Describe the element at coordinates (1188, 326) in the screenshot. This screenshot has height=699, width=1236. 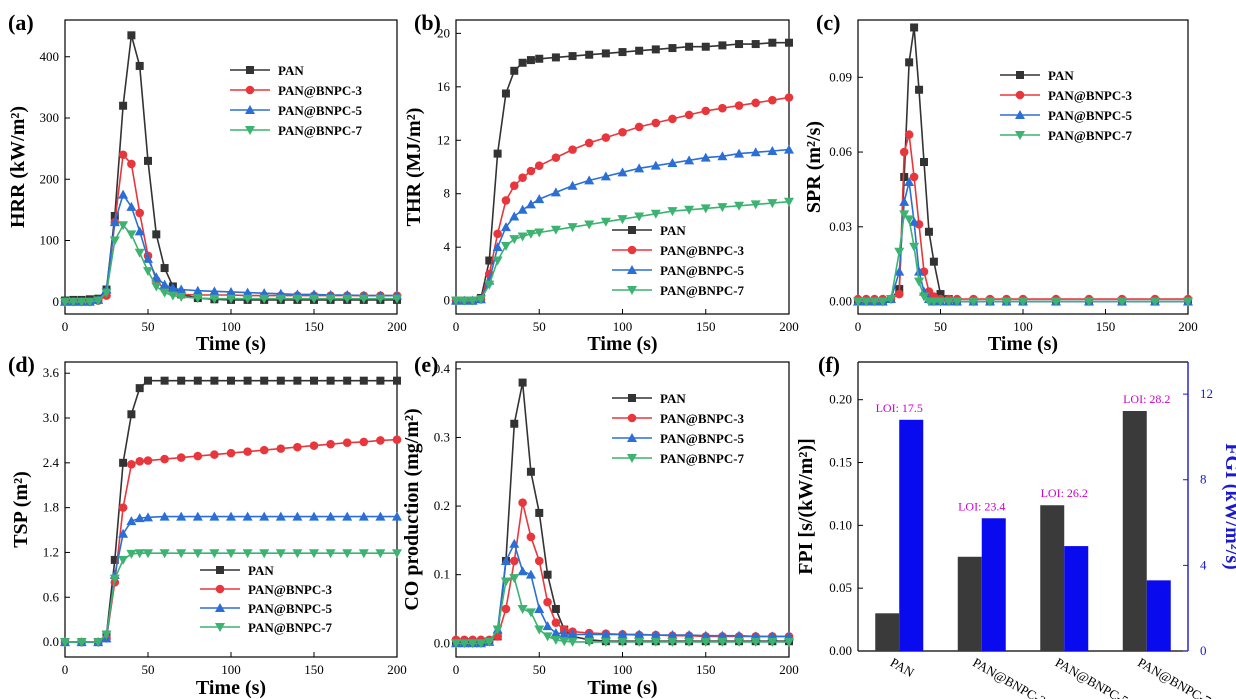
I see `x-tick-label: 200` at that location.